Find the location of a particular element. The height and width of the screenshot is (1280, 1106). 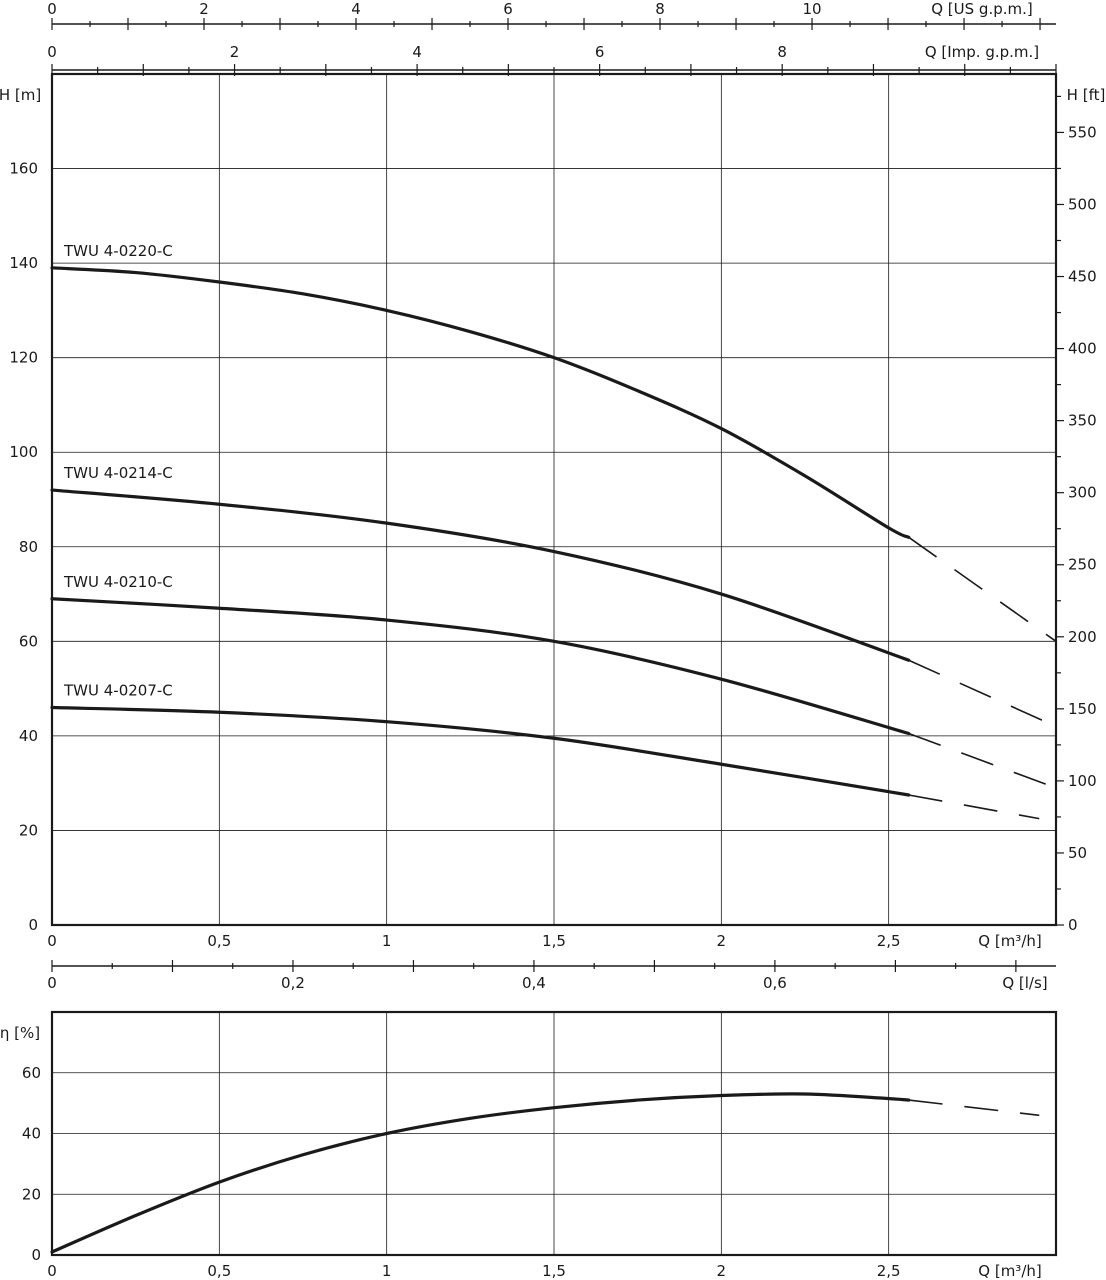

head-y-tick-label: 0 is located at coordinates (33, 925).